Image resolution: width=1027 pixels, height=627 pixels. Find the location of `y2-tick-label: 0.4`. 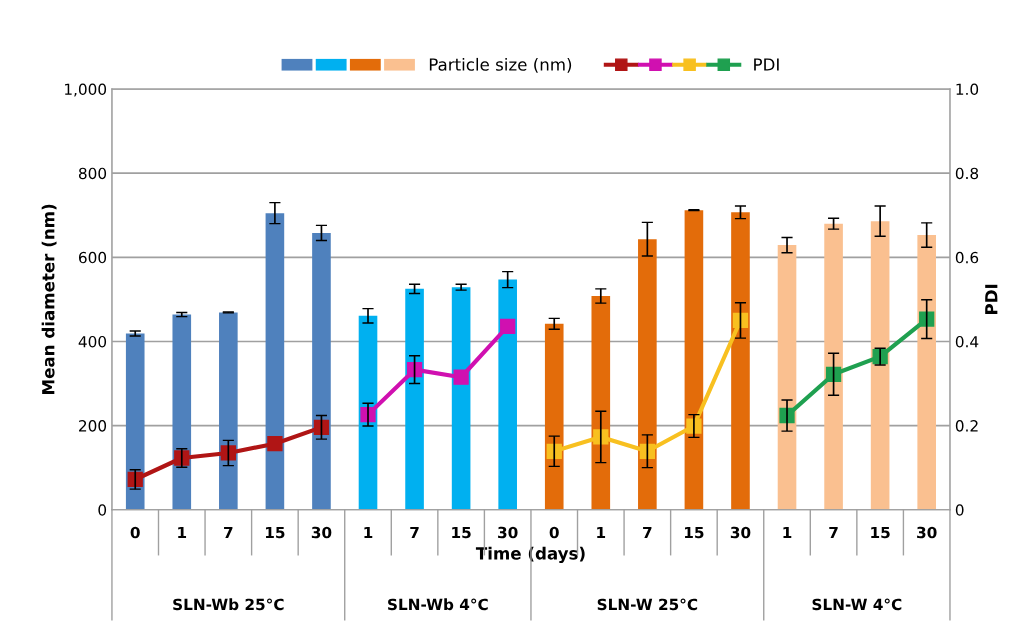

y2-tick-label: 0.4 is located at coordinates (967, 341).